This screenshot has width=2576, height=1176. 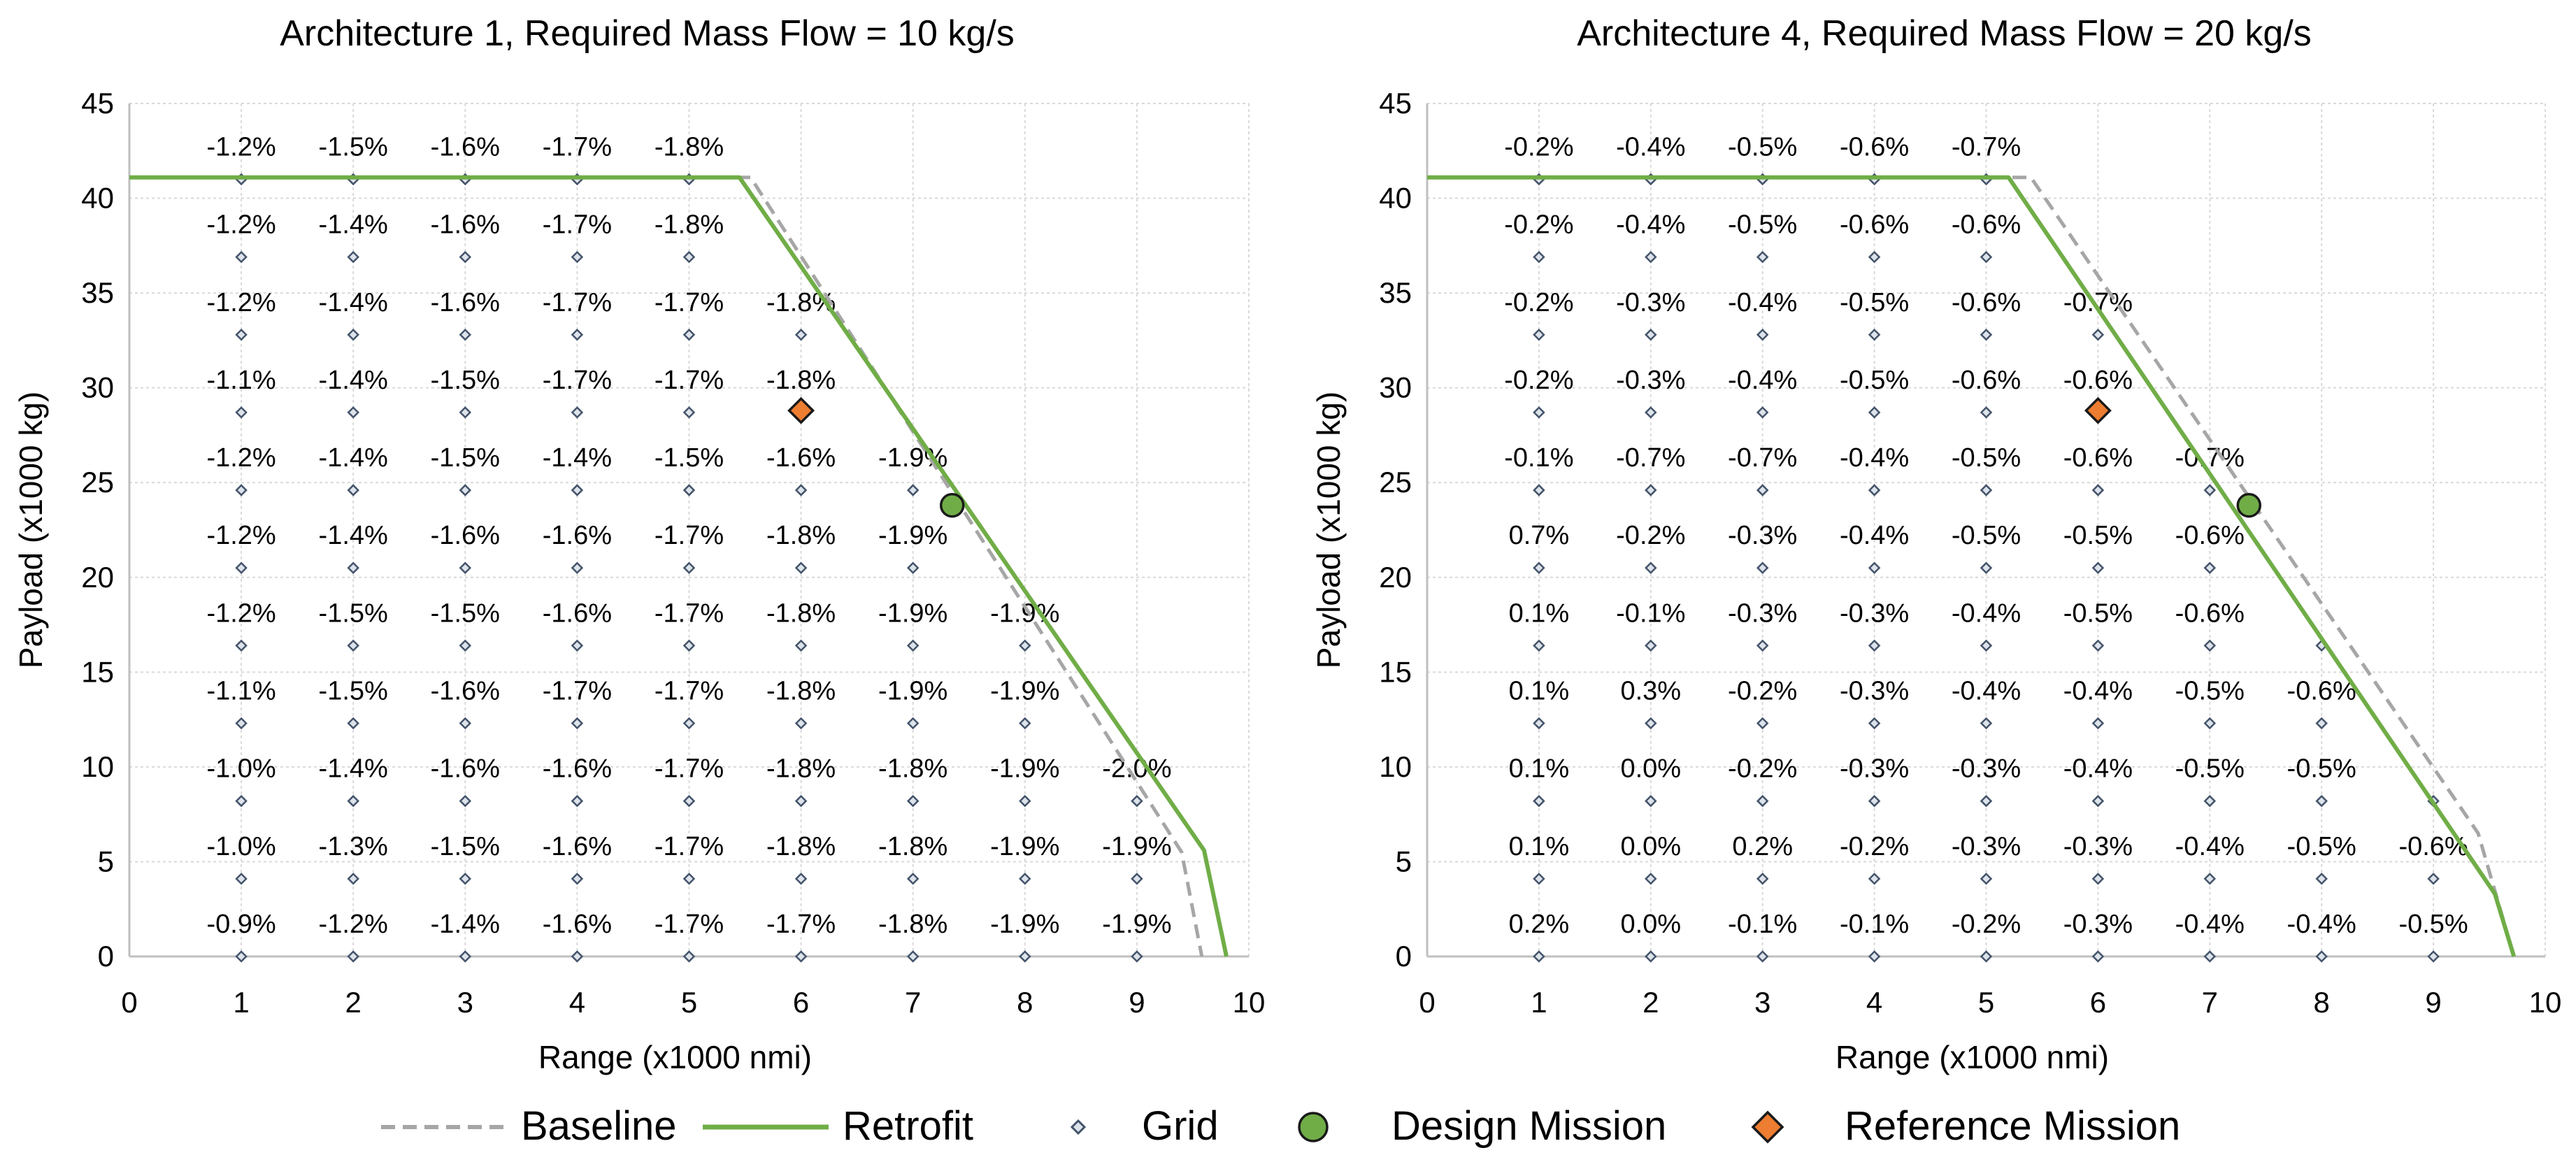 I want to click on grid-point-label: -1.3%, so click(x=353, y=847).